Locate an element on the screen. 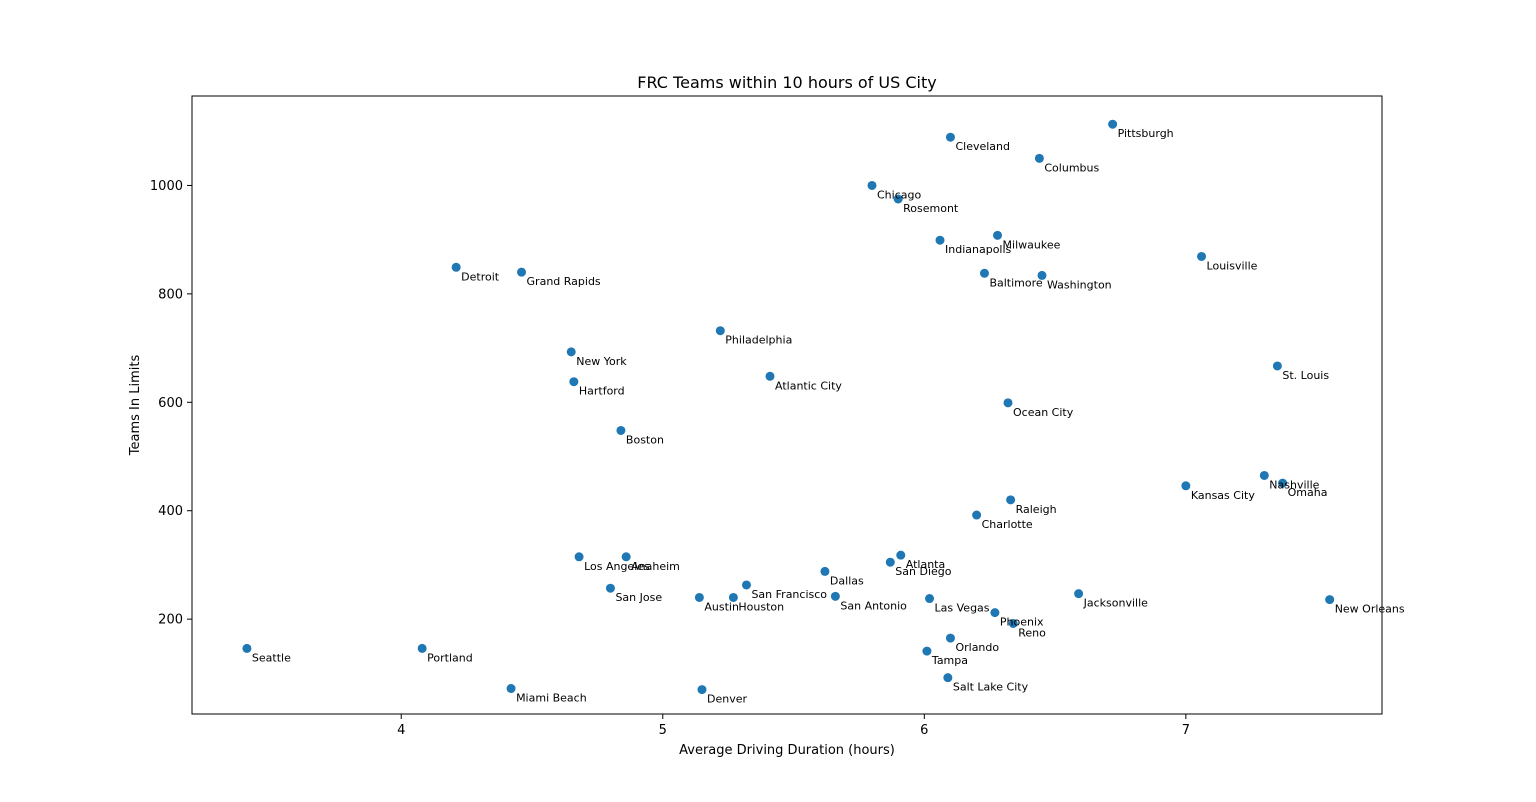  point-label: New Orleans is located at coordinates (1370, 609).